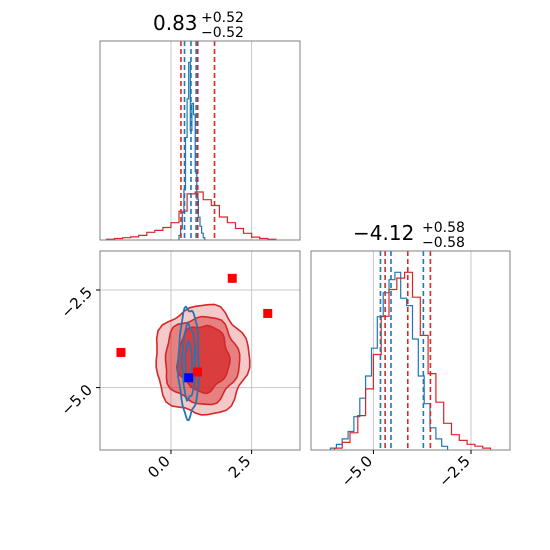 The height and width of the screenshot is (550, 550). Describe the element at coordinates (222, 18) in the screenshot. I see `param1-title-upper: +0.52` at that location.